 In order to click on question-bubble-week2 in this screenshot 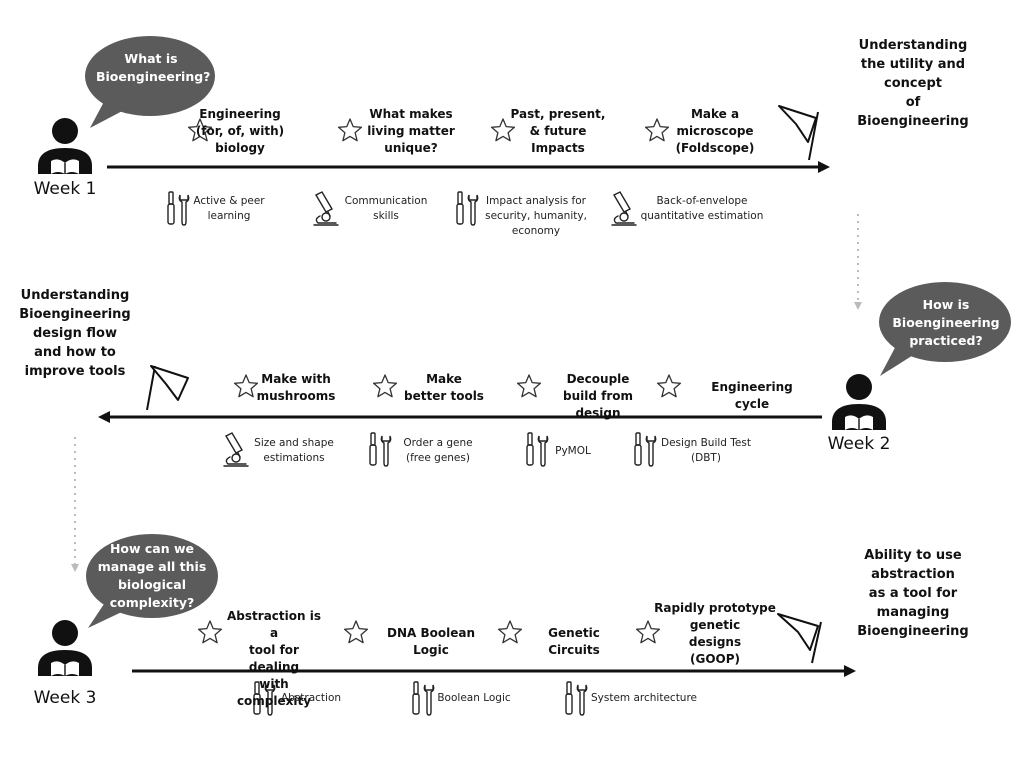, I will do `click(945, 329)`.